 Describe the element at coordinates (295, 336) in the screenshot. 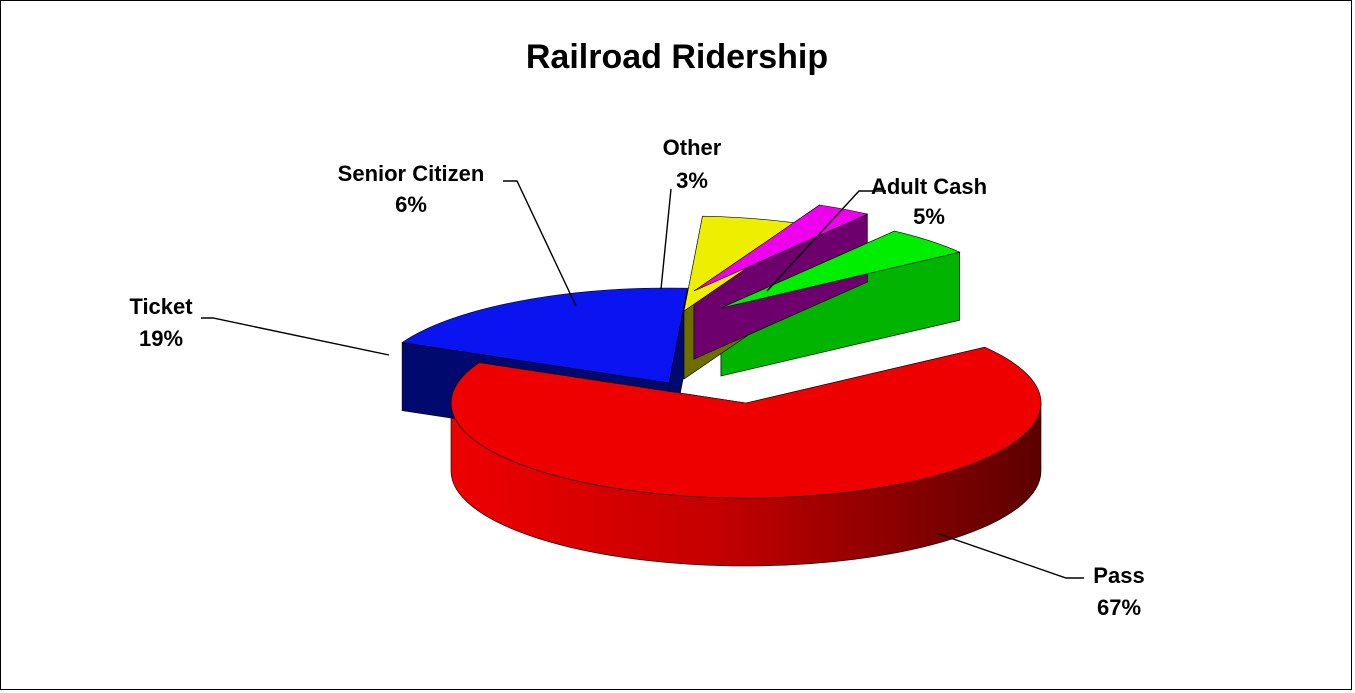

I see `leader-line-ticket` at that location.